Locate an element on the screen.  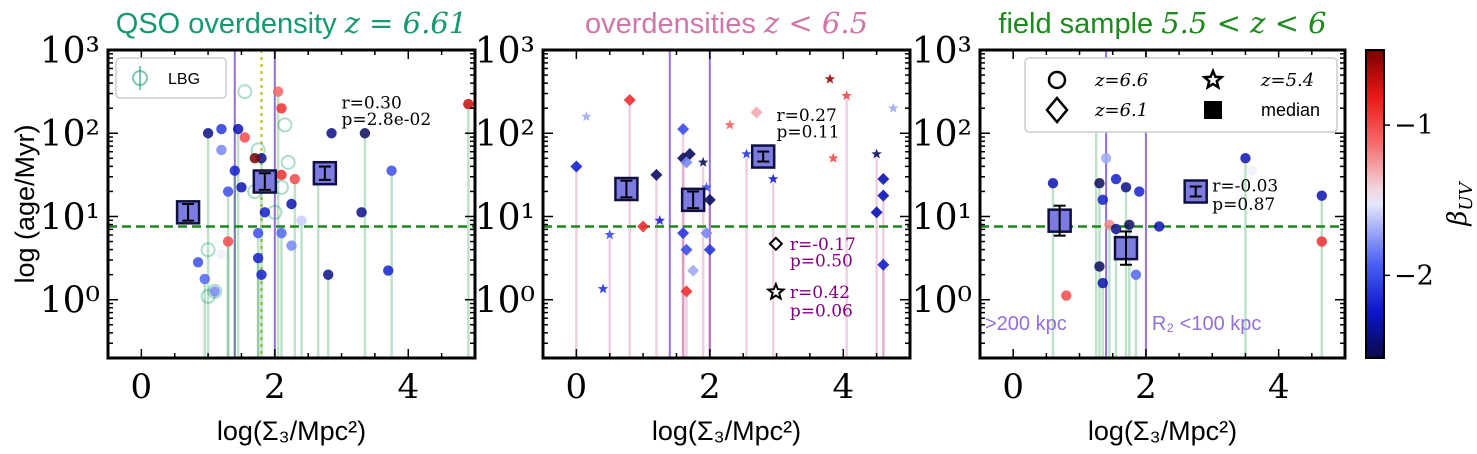
legend-median-marker is located at coordinates (1213, 110).